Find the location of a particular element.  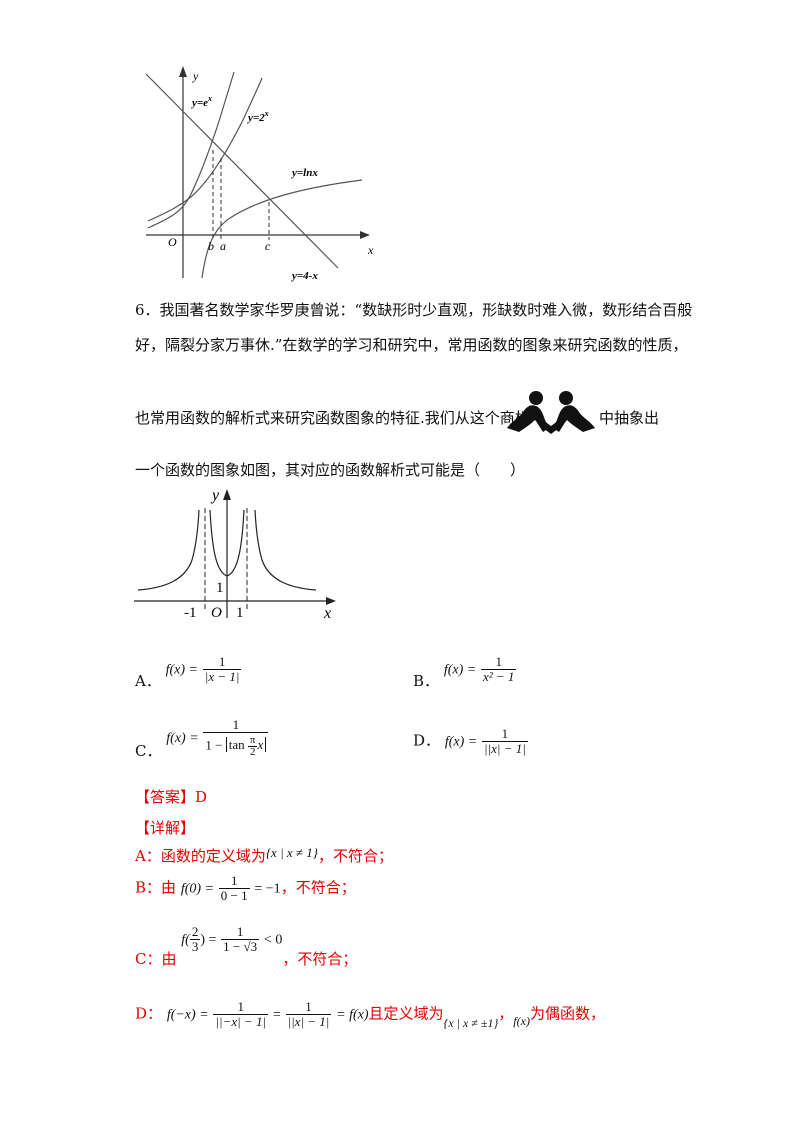

fig1-line-4-minus-x is located at coordinates (242, 171).